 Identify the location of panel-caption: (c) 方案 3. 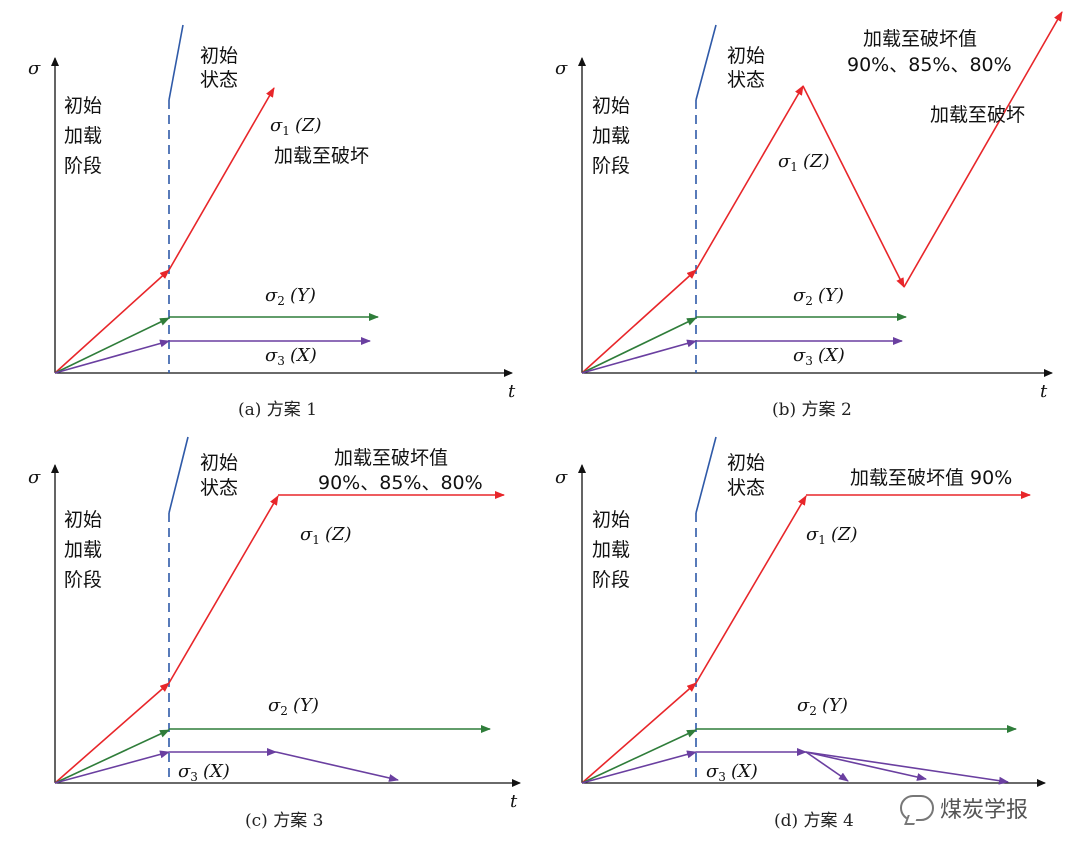
(284, 821).